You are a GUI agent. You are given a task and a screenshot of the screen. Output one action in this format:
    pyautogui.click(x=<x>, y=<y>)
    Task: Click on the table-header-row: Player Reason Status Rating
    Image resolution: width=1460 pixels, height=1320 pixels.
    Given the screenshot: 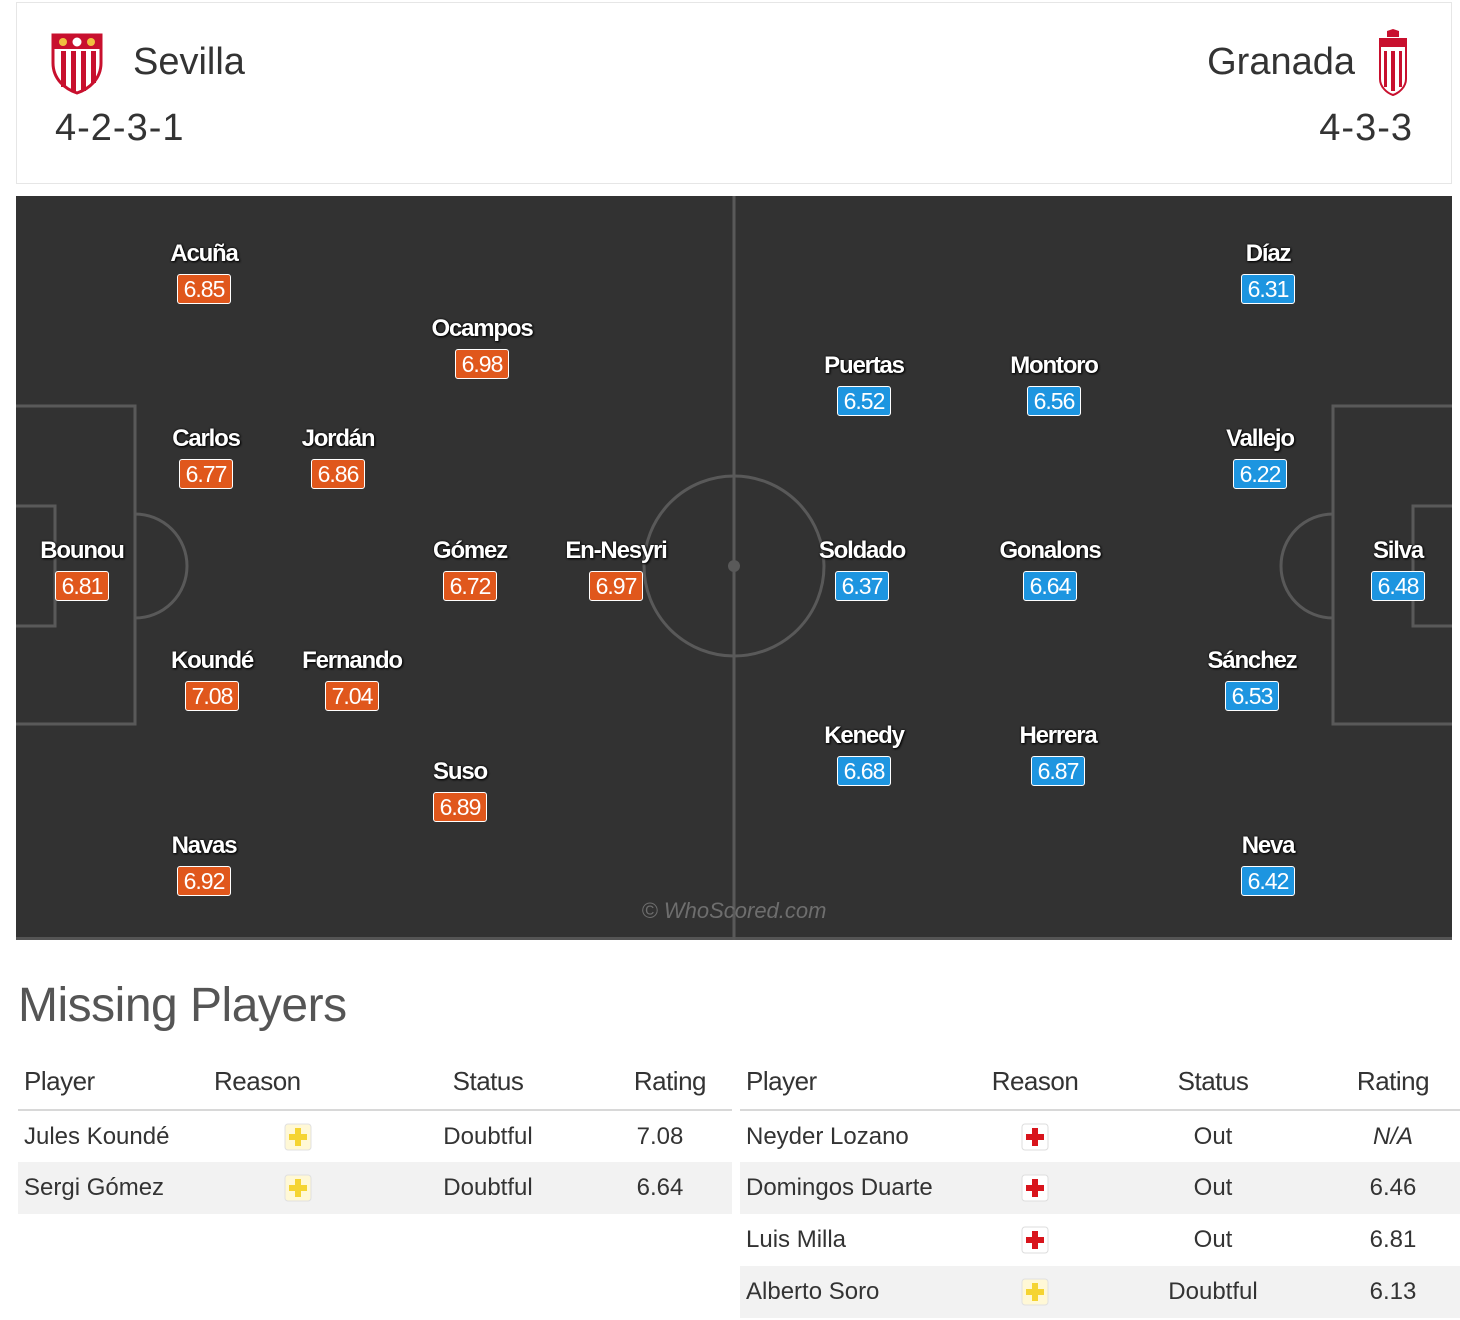 What is the action you would take?
    pyautogui.click(x=1100, y=1082)
    